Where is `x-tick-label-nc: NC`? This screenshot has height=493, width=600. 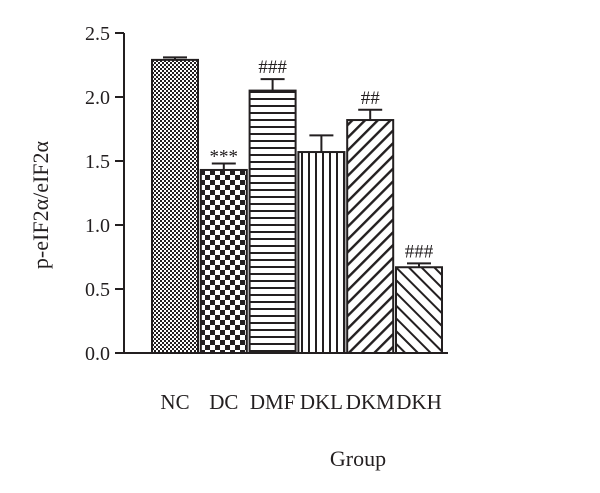
x-tick-label-nc: NC is located at coordinates (174, 402).